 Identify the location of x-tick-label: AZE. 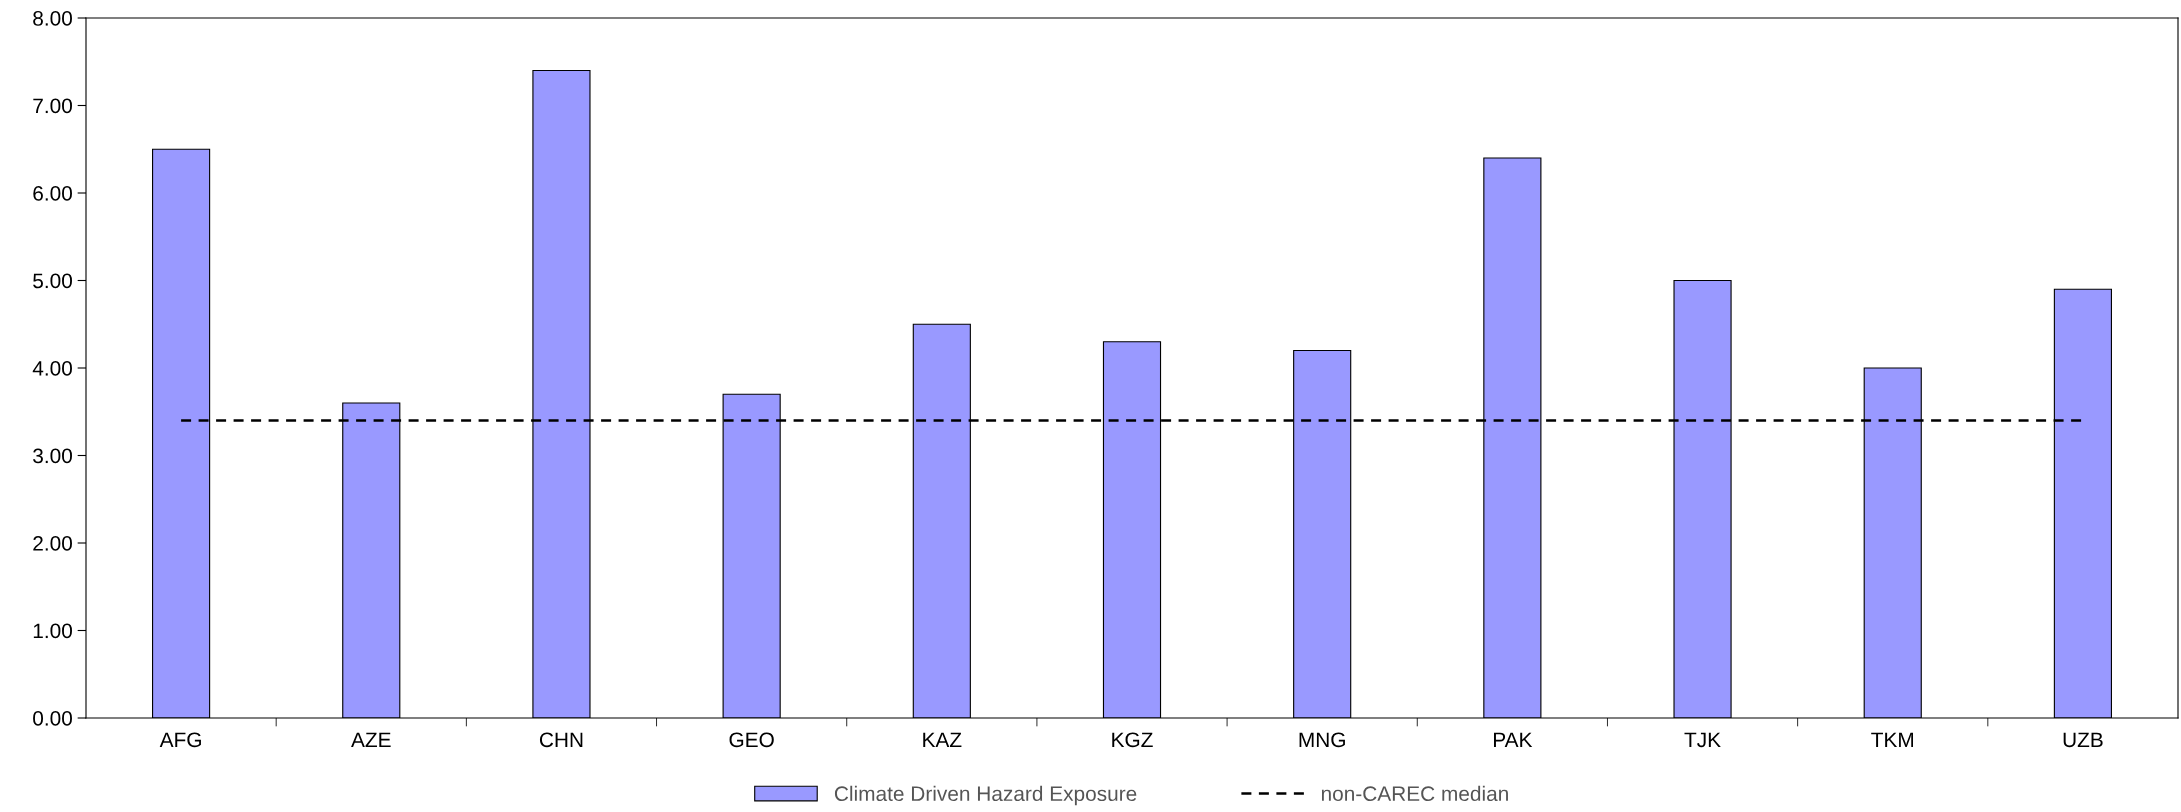
(371, 739).